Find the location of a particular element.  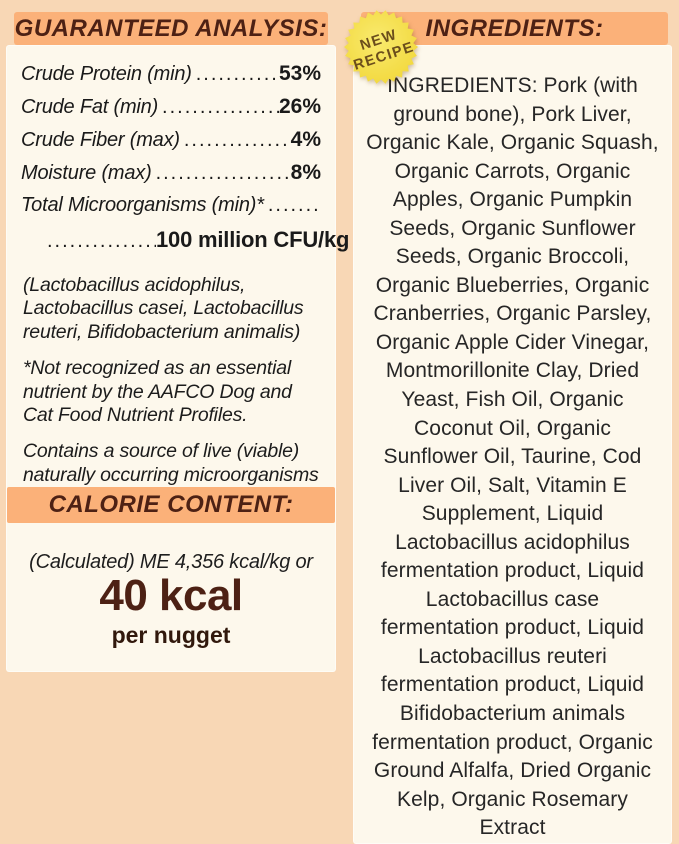

analysis-row-label: Total Microorganisms (min)* is located at coordinates (142, 205).